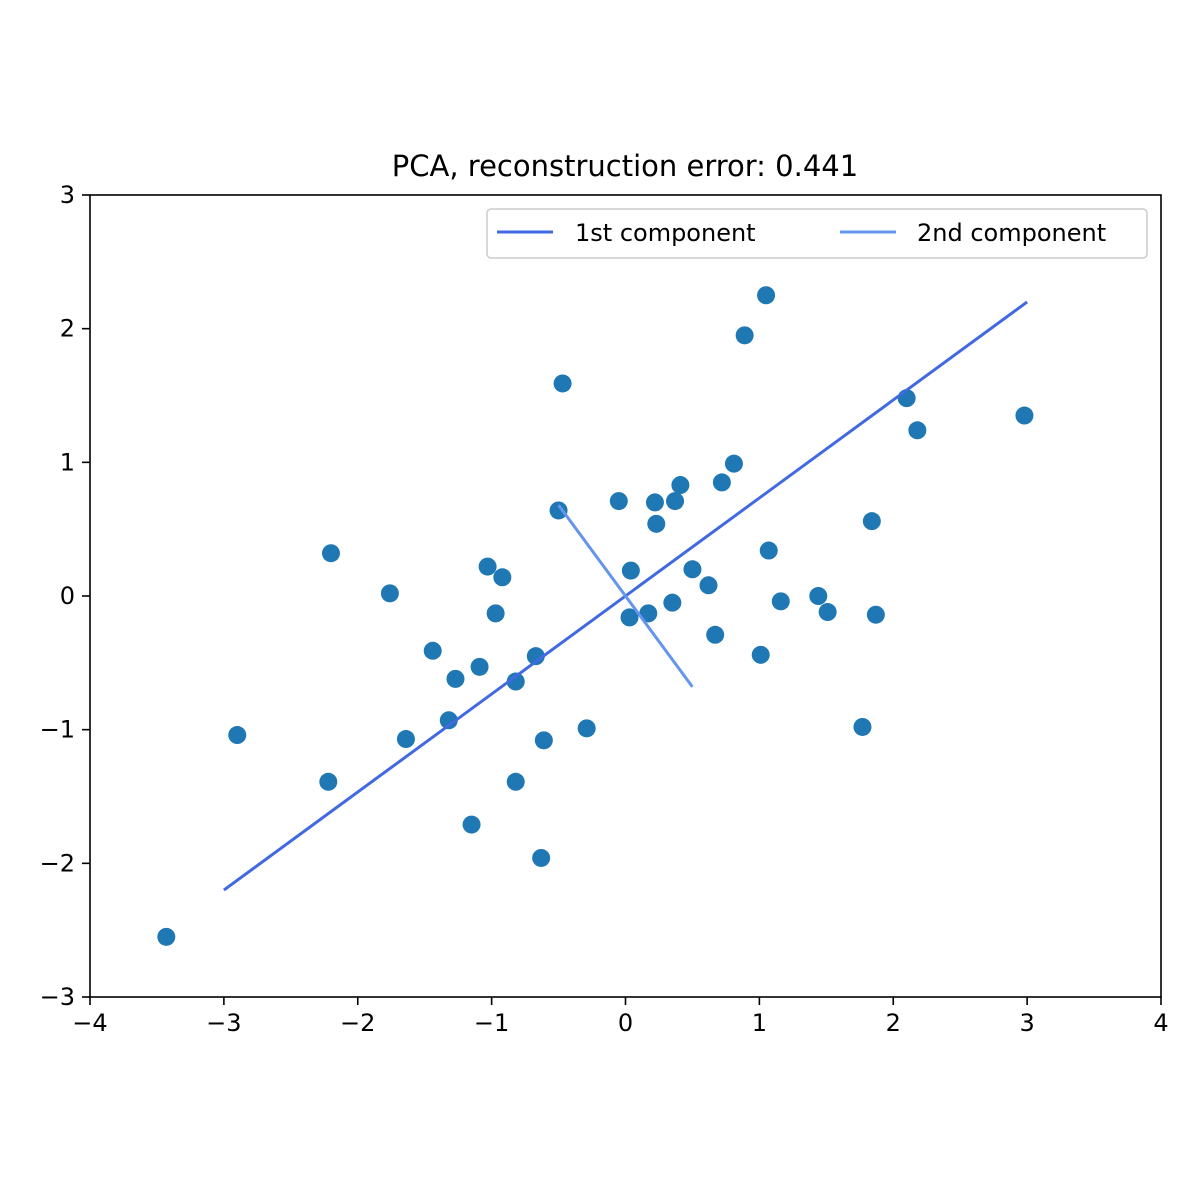 This screenshot has width=1200, height=1200. Describe the element at coordinates (1026, 1023) in the screenshot. I see `x-tick-label: 3` at that location.